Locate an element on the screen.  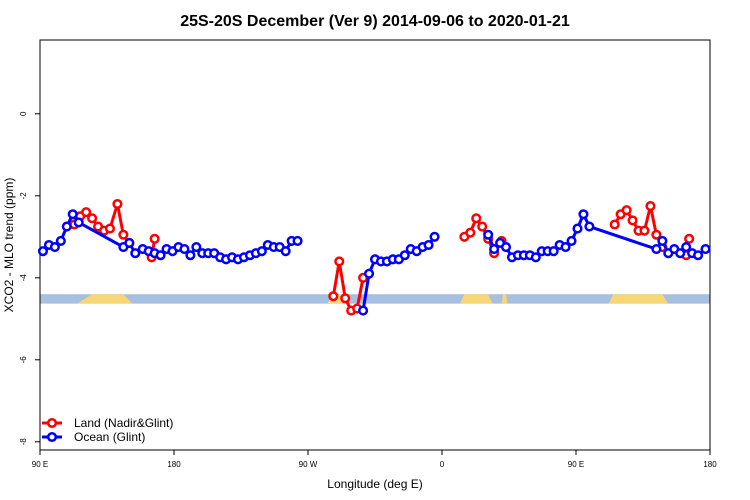
y-tick-label-2: -4 is located at coordinates (23, 278).